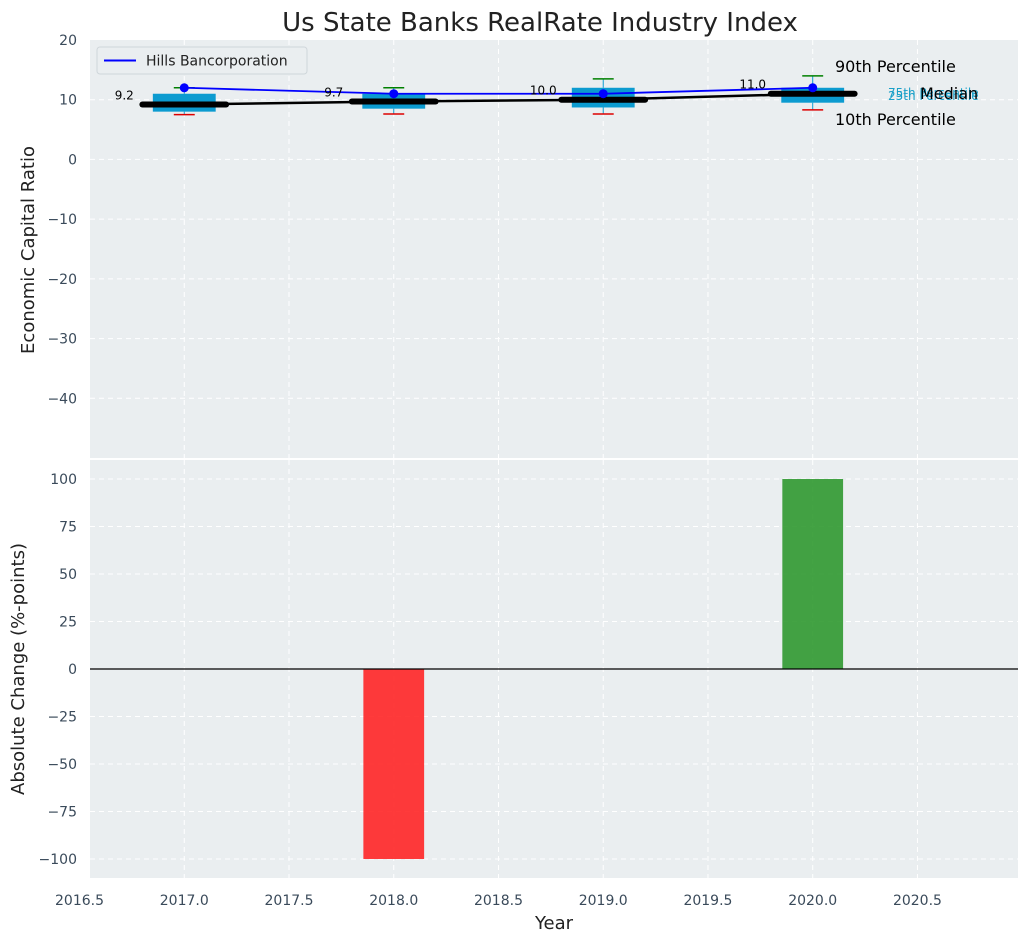  What do you see at coordinates (813, 88) in the screenshot?
I see `company-point-2020` at bounding box center [813, 88].